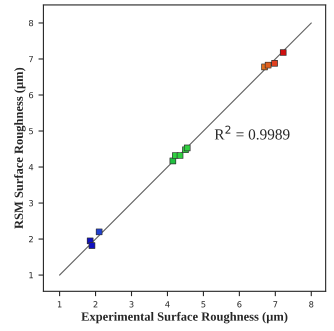 Image resolution: width=334 pixels, height=331 pixels. What do you see at coordinates (31, 203) in the screenshot?
I see `y-tick-label: 3` at bounding box center [31, 203].